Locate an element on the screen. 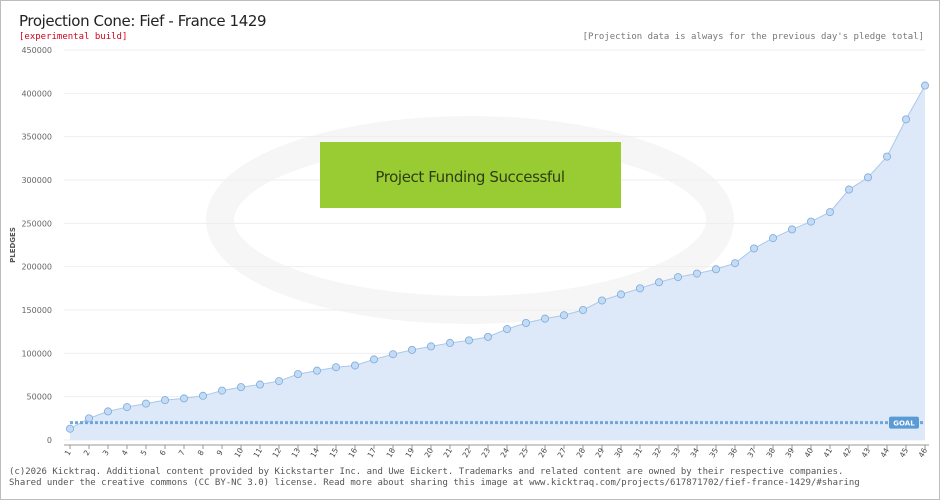  x-tick-label: 16 is located at coordinates (353, 452).